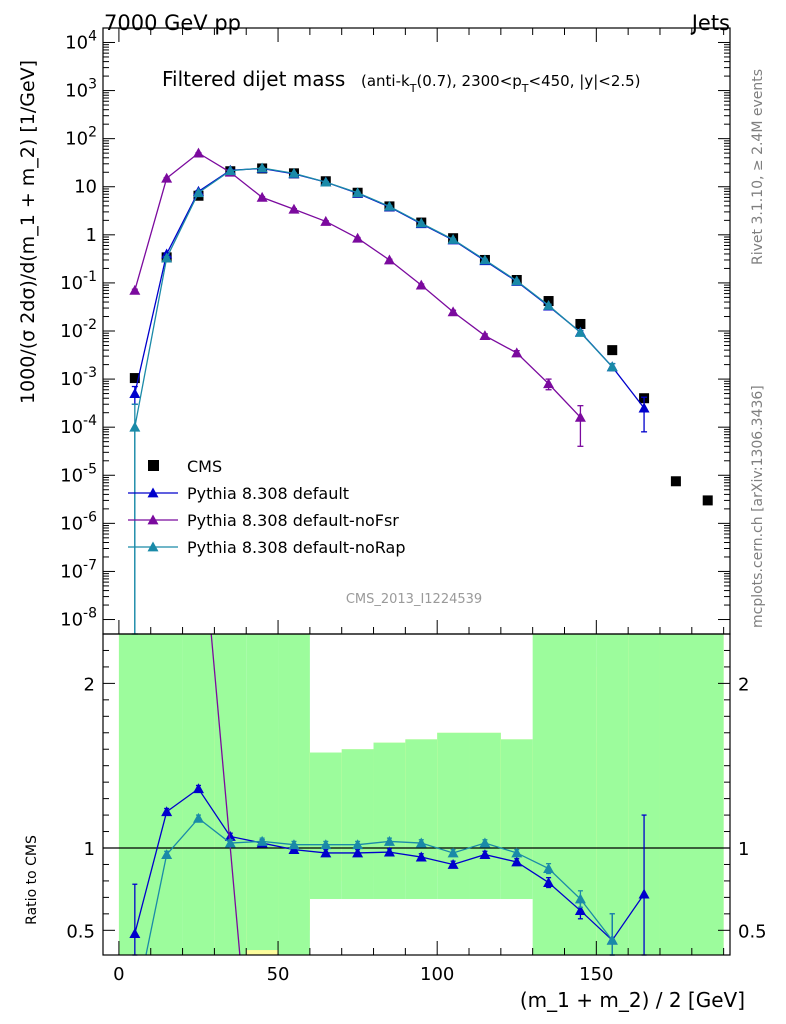 The height and width of the screenshot is (1024, 786). I want to click on upper-ytick-label-4: 10⁻⁴, so click(78, 425).